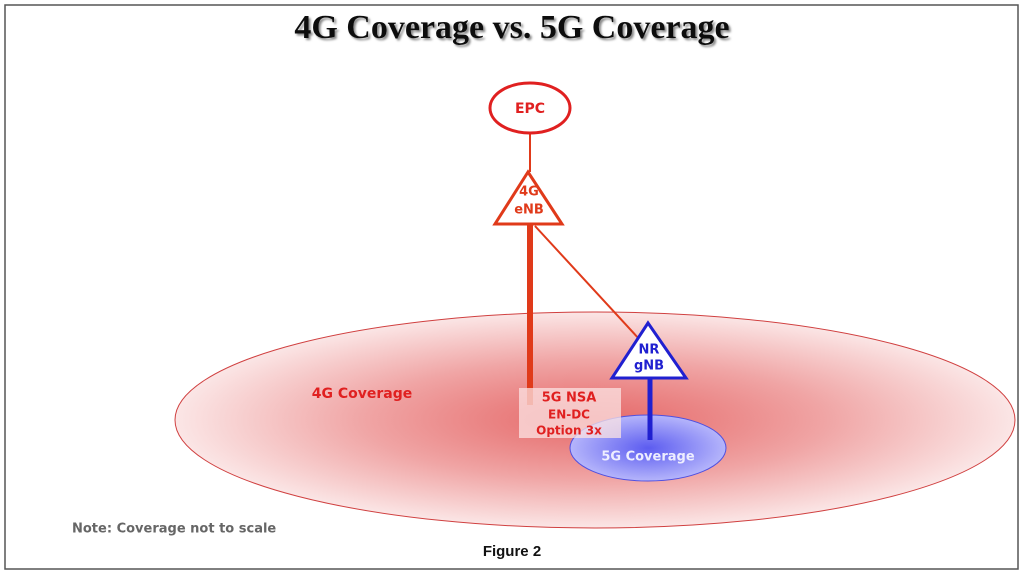  I want to click on node-label: NR, so click(649, 350).